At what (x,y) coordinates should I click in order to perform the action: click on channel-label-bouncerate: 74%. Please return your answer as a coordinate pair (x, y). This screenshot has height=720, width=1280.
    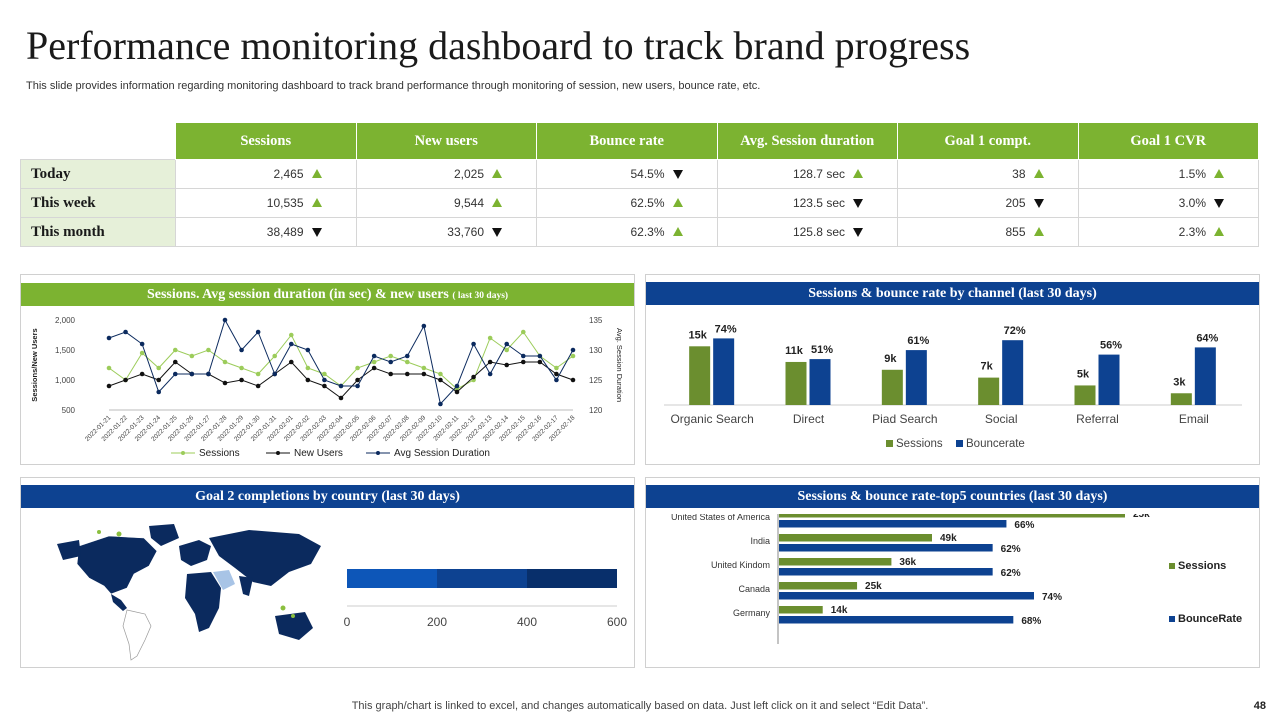
    Looking at the image, I should click on (726, 329).